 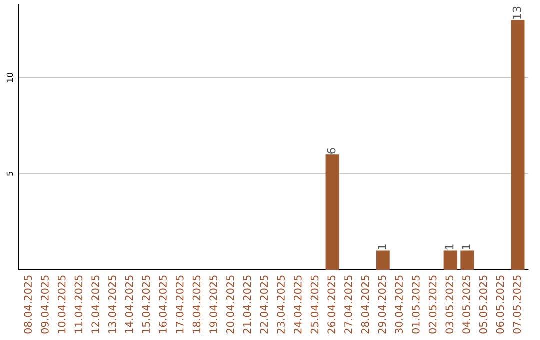 I want to click on x-tick-label: 04.05.2025, so click(x=466, y=305).